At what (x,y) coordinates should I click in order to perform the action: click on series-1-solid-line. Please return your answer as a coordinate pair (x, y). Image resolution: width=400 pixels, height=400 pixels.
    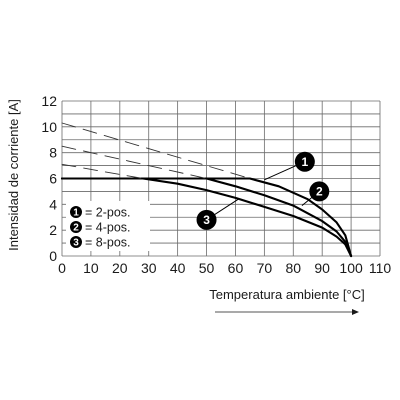
    Looking at the image, I should click on (206, 217).